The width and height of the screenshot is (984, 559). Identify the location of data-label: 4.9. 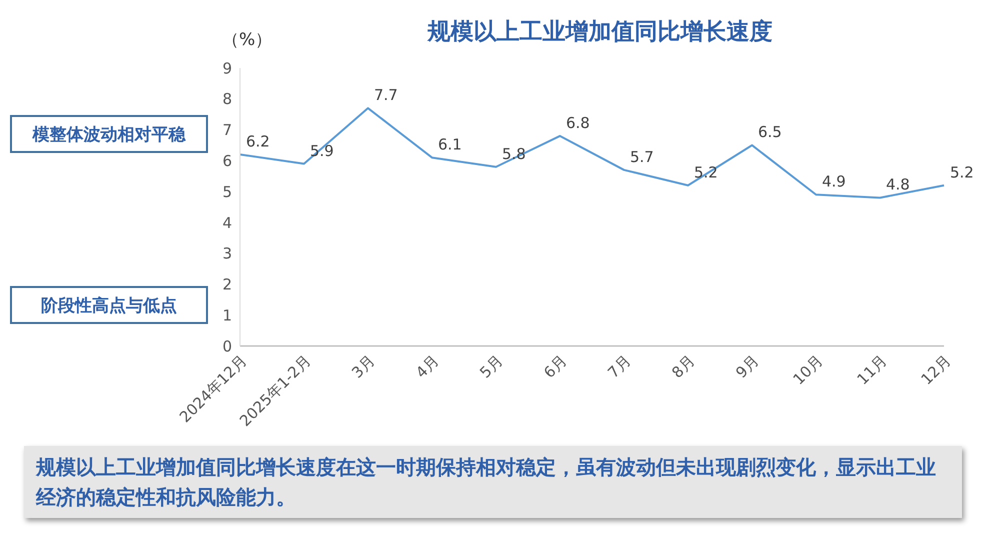
(834, 181).